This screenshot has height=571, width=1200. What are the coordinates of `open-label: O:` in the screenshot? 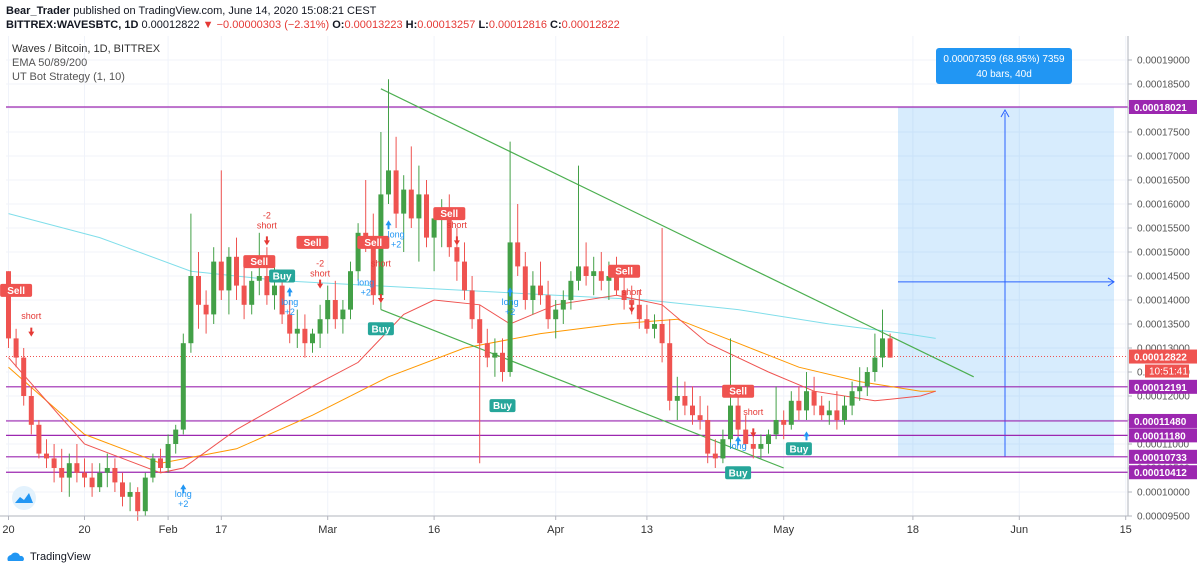 It's located at (338, 25).